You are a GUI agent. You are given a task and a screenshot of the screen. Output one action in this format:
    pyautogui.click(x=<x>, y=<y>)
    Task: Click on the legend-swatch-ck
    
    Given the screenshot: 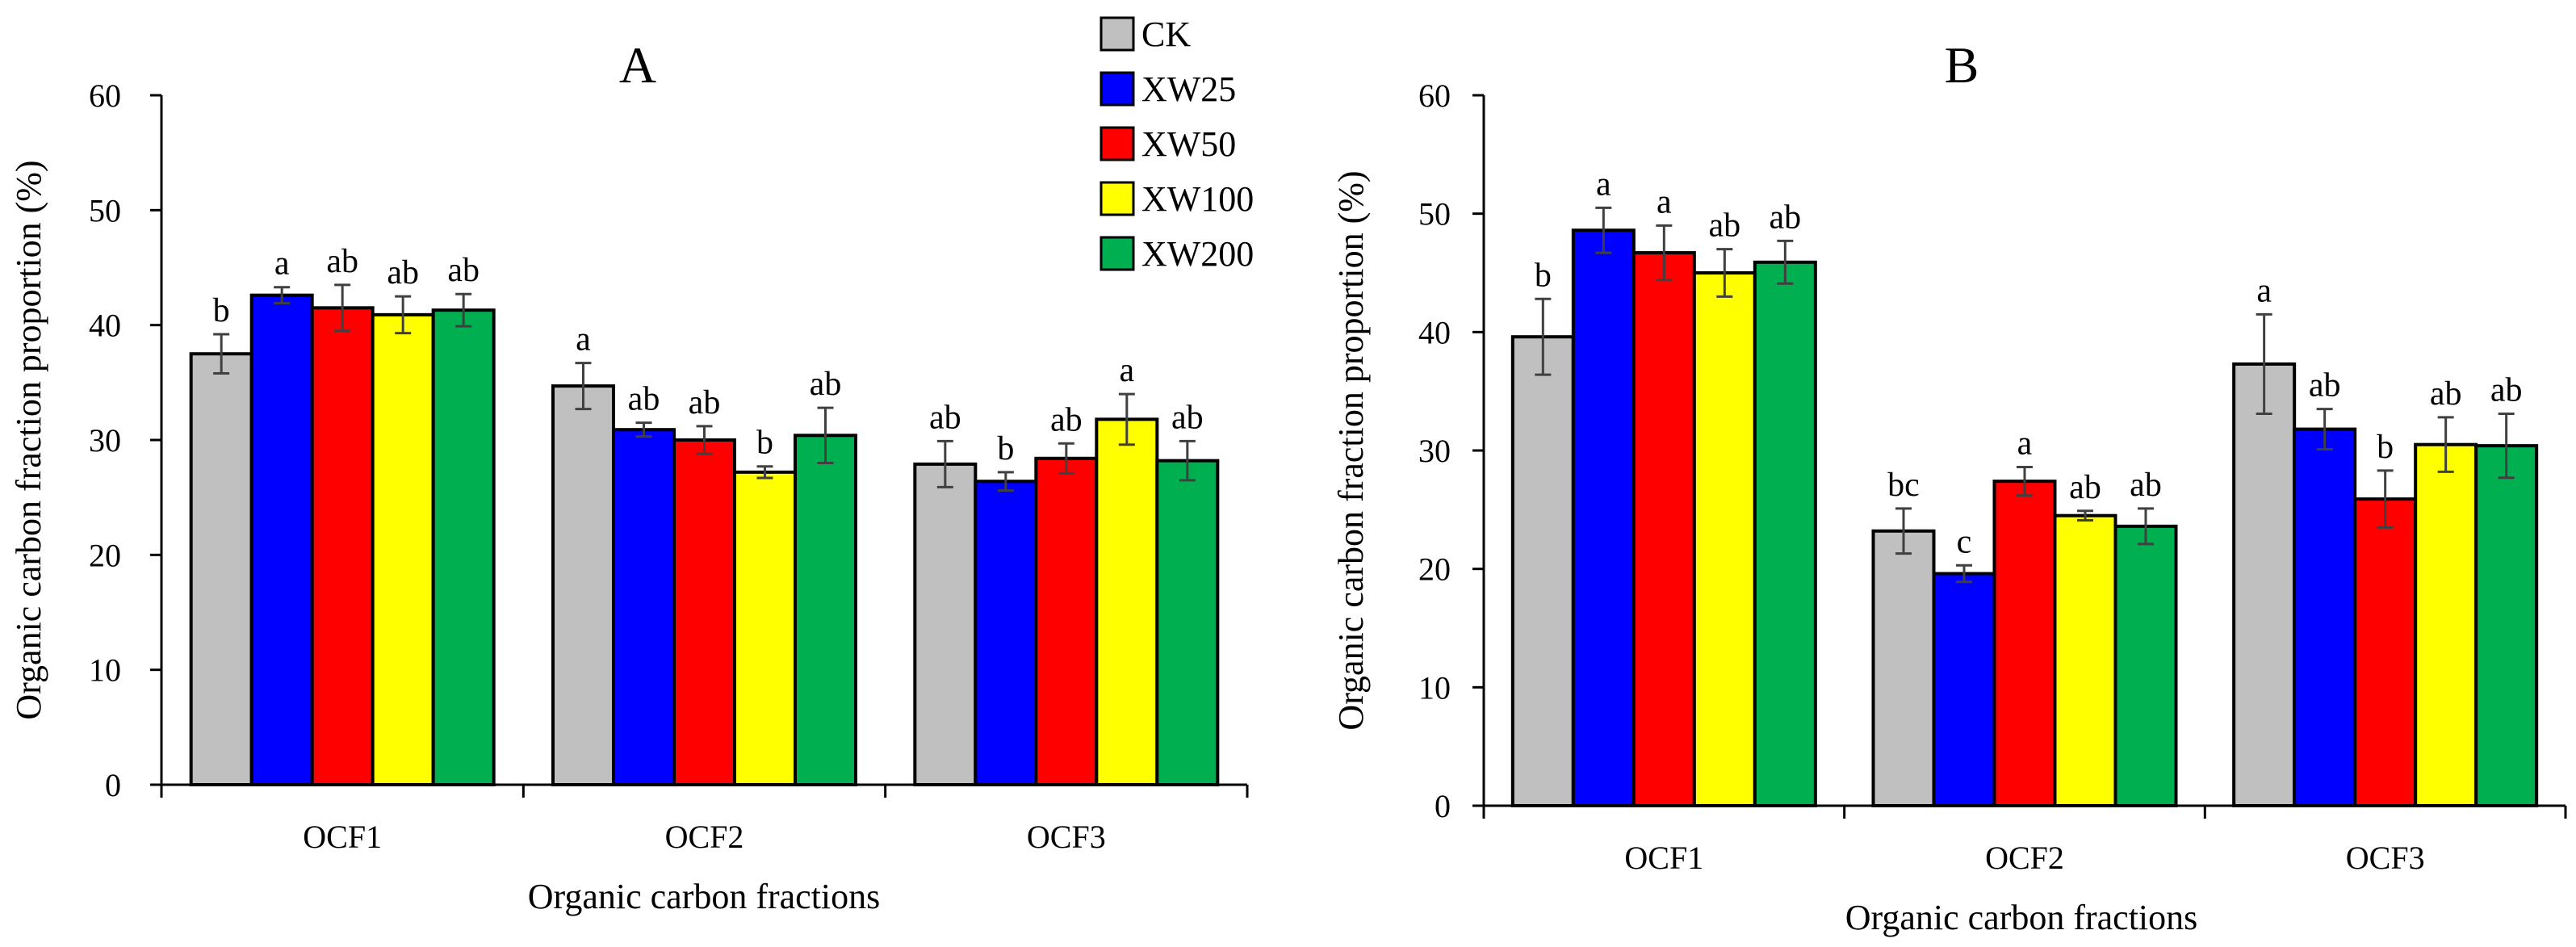 What is the action you would take?
    pyautogui.click(x=1117, y=34)
    